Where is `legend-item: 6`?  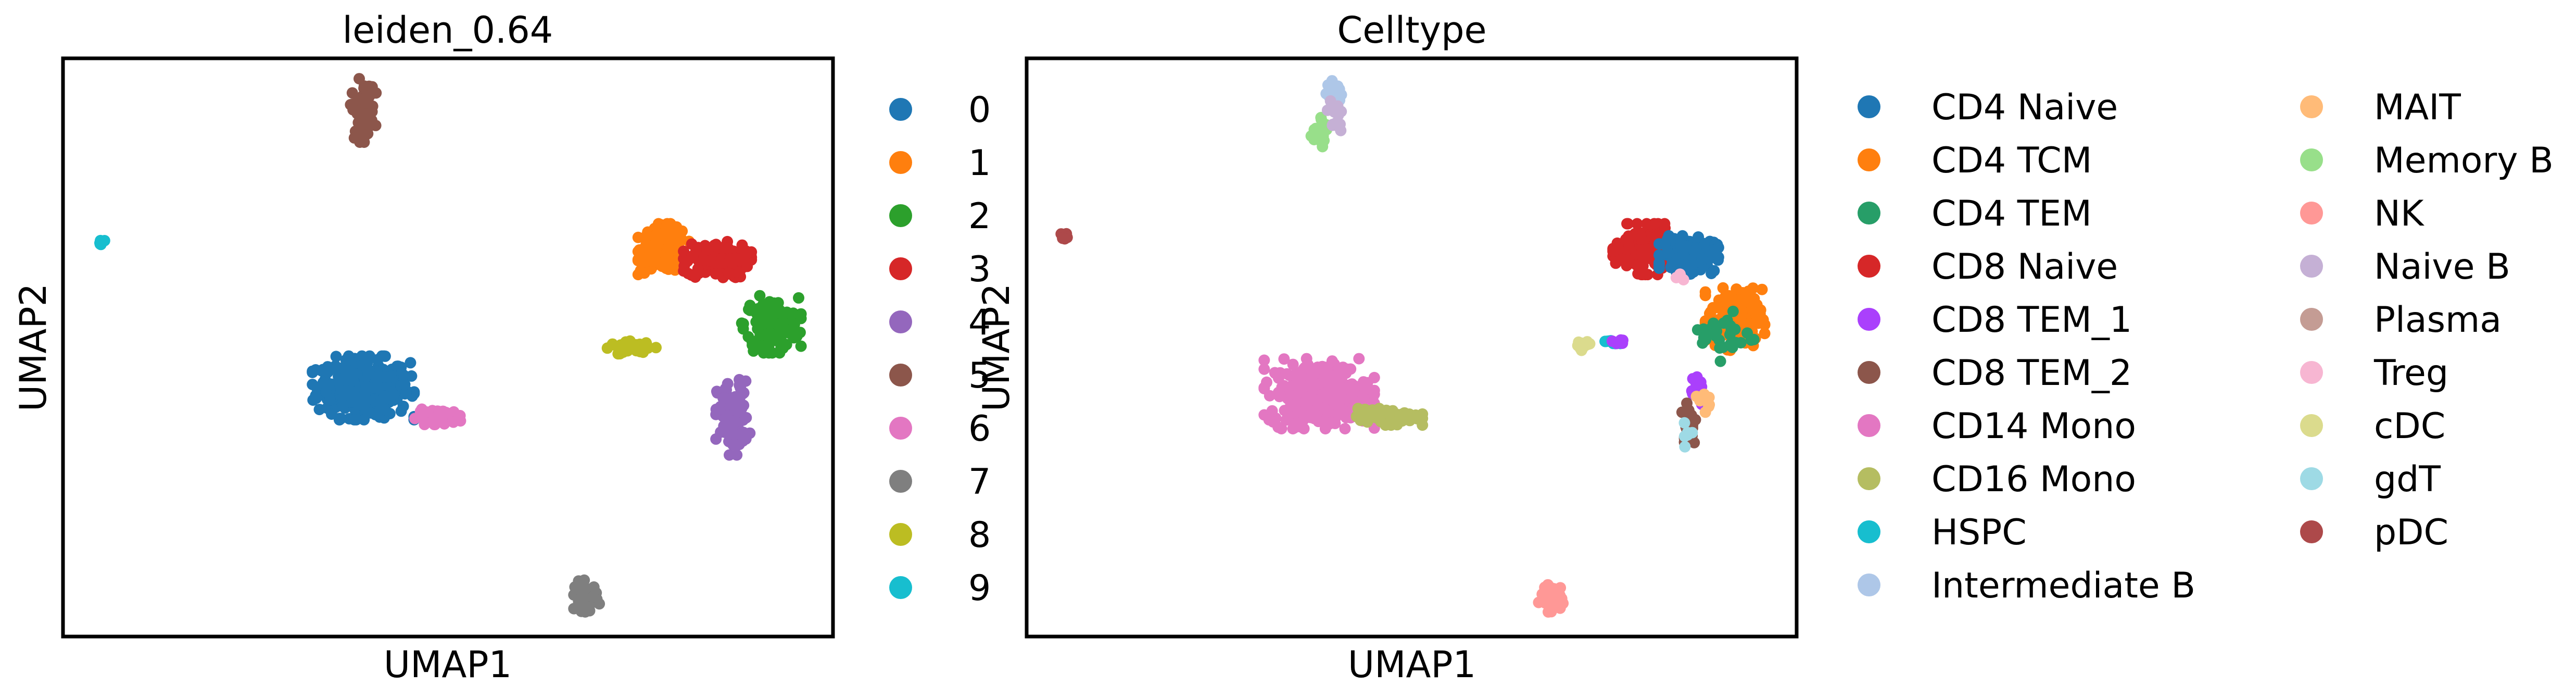 legend-item: 6 is located at coordinates (940, 429).